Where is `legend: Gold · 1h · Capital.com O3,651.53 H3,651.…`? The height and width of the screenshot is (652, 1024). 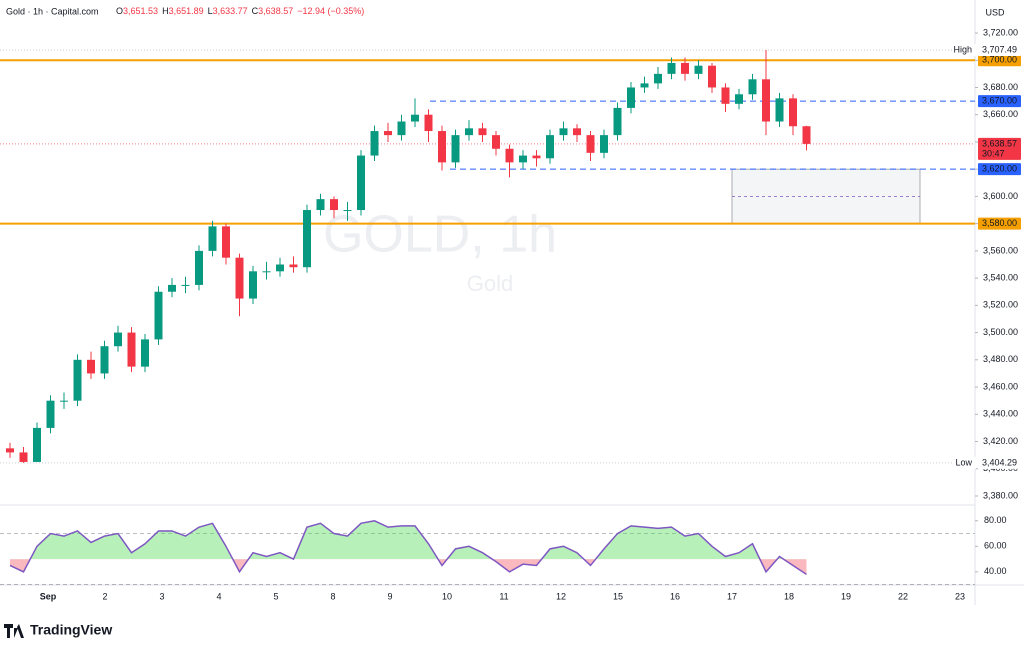 legend: Gold · 1h · Capital.com O3,651.53 H3,651.… is located at coordinates (185, 11).